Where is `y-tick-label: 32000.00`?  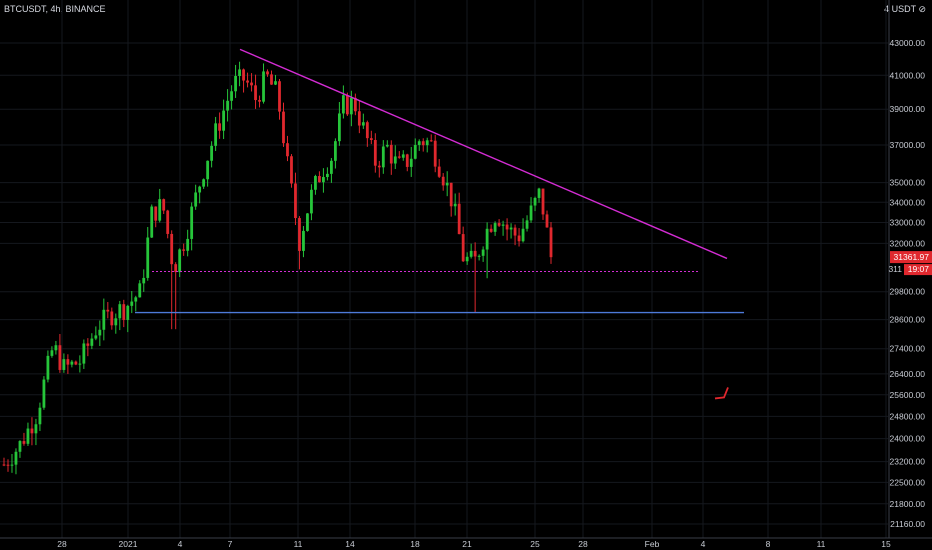
y-tick-label: 32000.00 is located at coordinates (908, 243).